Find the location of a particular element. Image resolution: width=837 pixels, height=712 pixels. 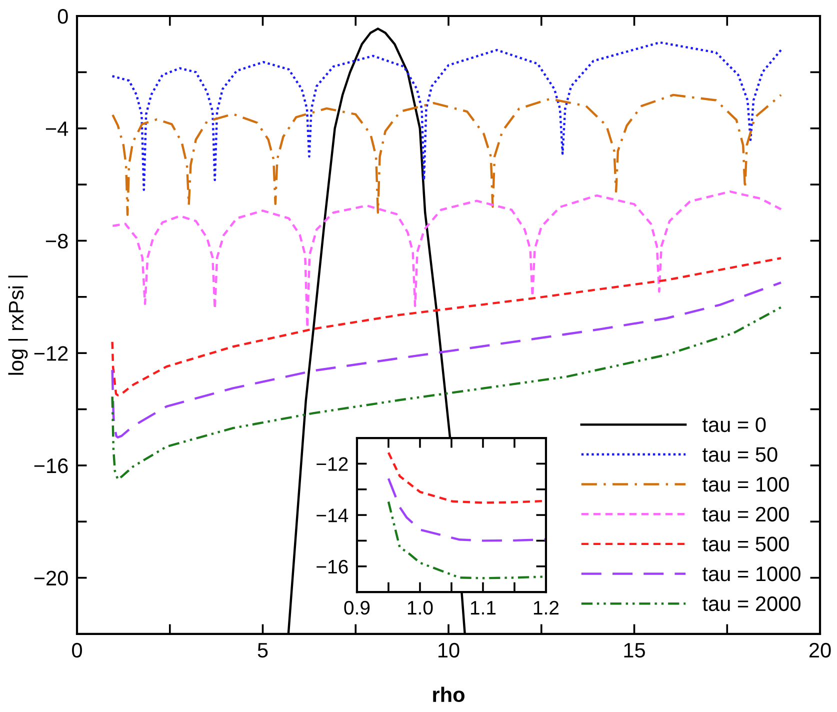

x-tick-label: 0 is located at coordinates (77, 650).